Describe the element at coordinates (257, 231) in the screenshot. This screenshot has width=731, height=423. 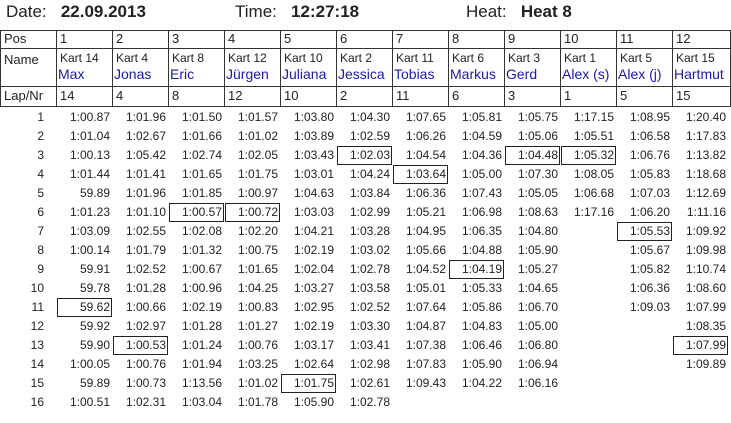
I see `lap-time: 1:02.20` at that location.